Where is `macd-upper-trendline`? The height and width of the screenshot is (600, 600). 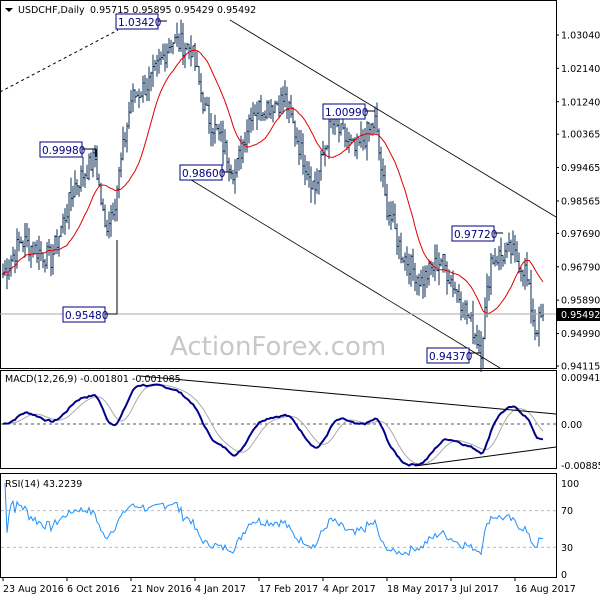
macd-upper-trendline is located at coordinates (348, 395).